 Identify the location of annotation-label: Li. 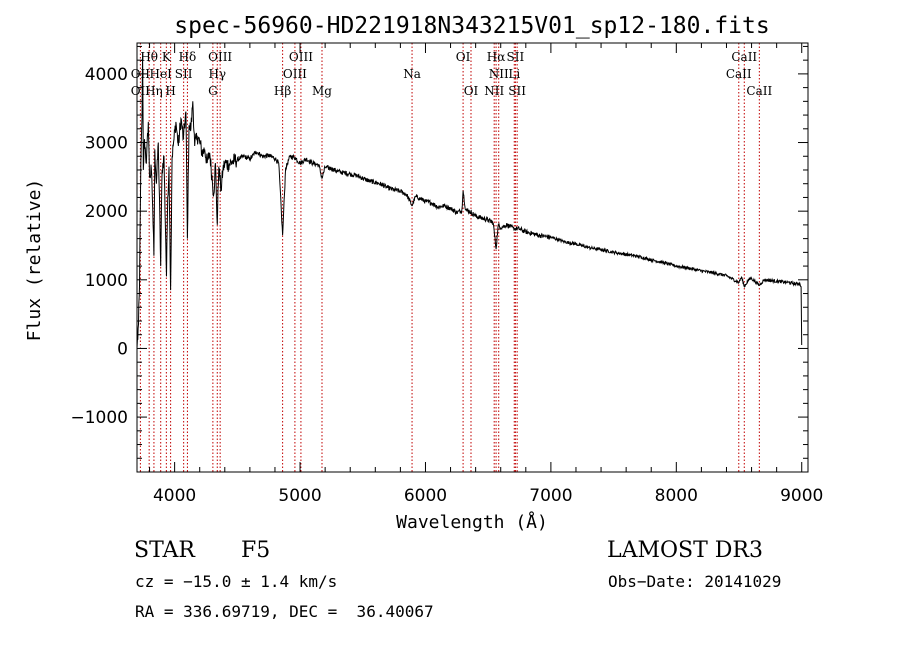
(514, 74).